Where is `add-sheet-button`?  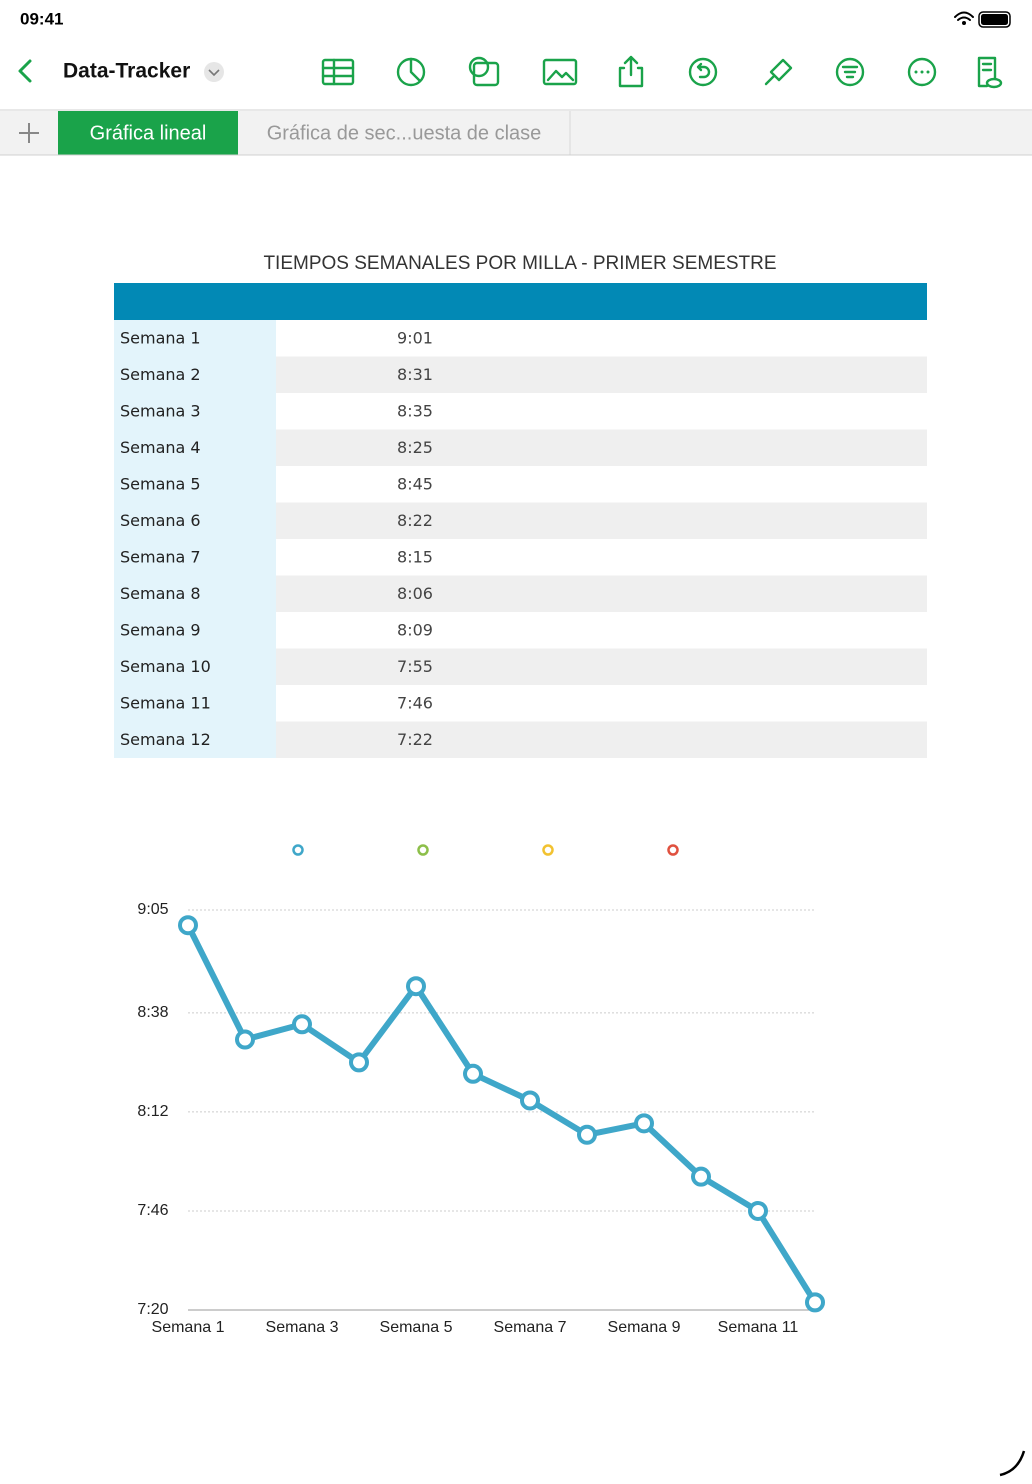 add-sheet-button is located at coordinates (29, 133).